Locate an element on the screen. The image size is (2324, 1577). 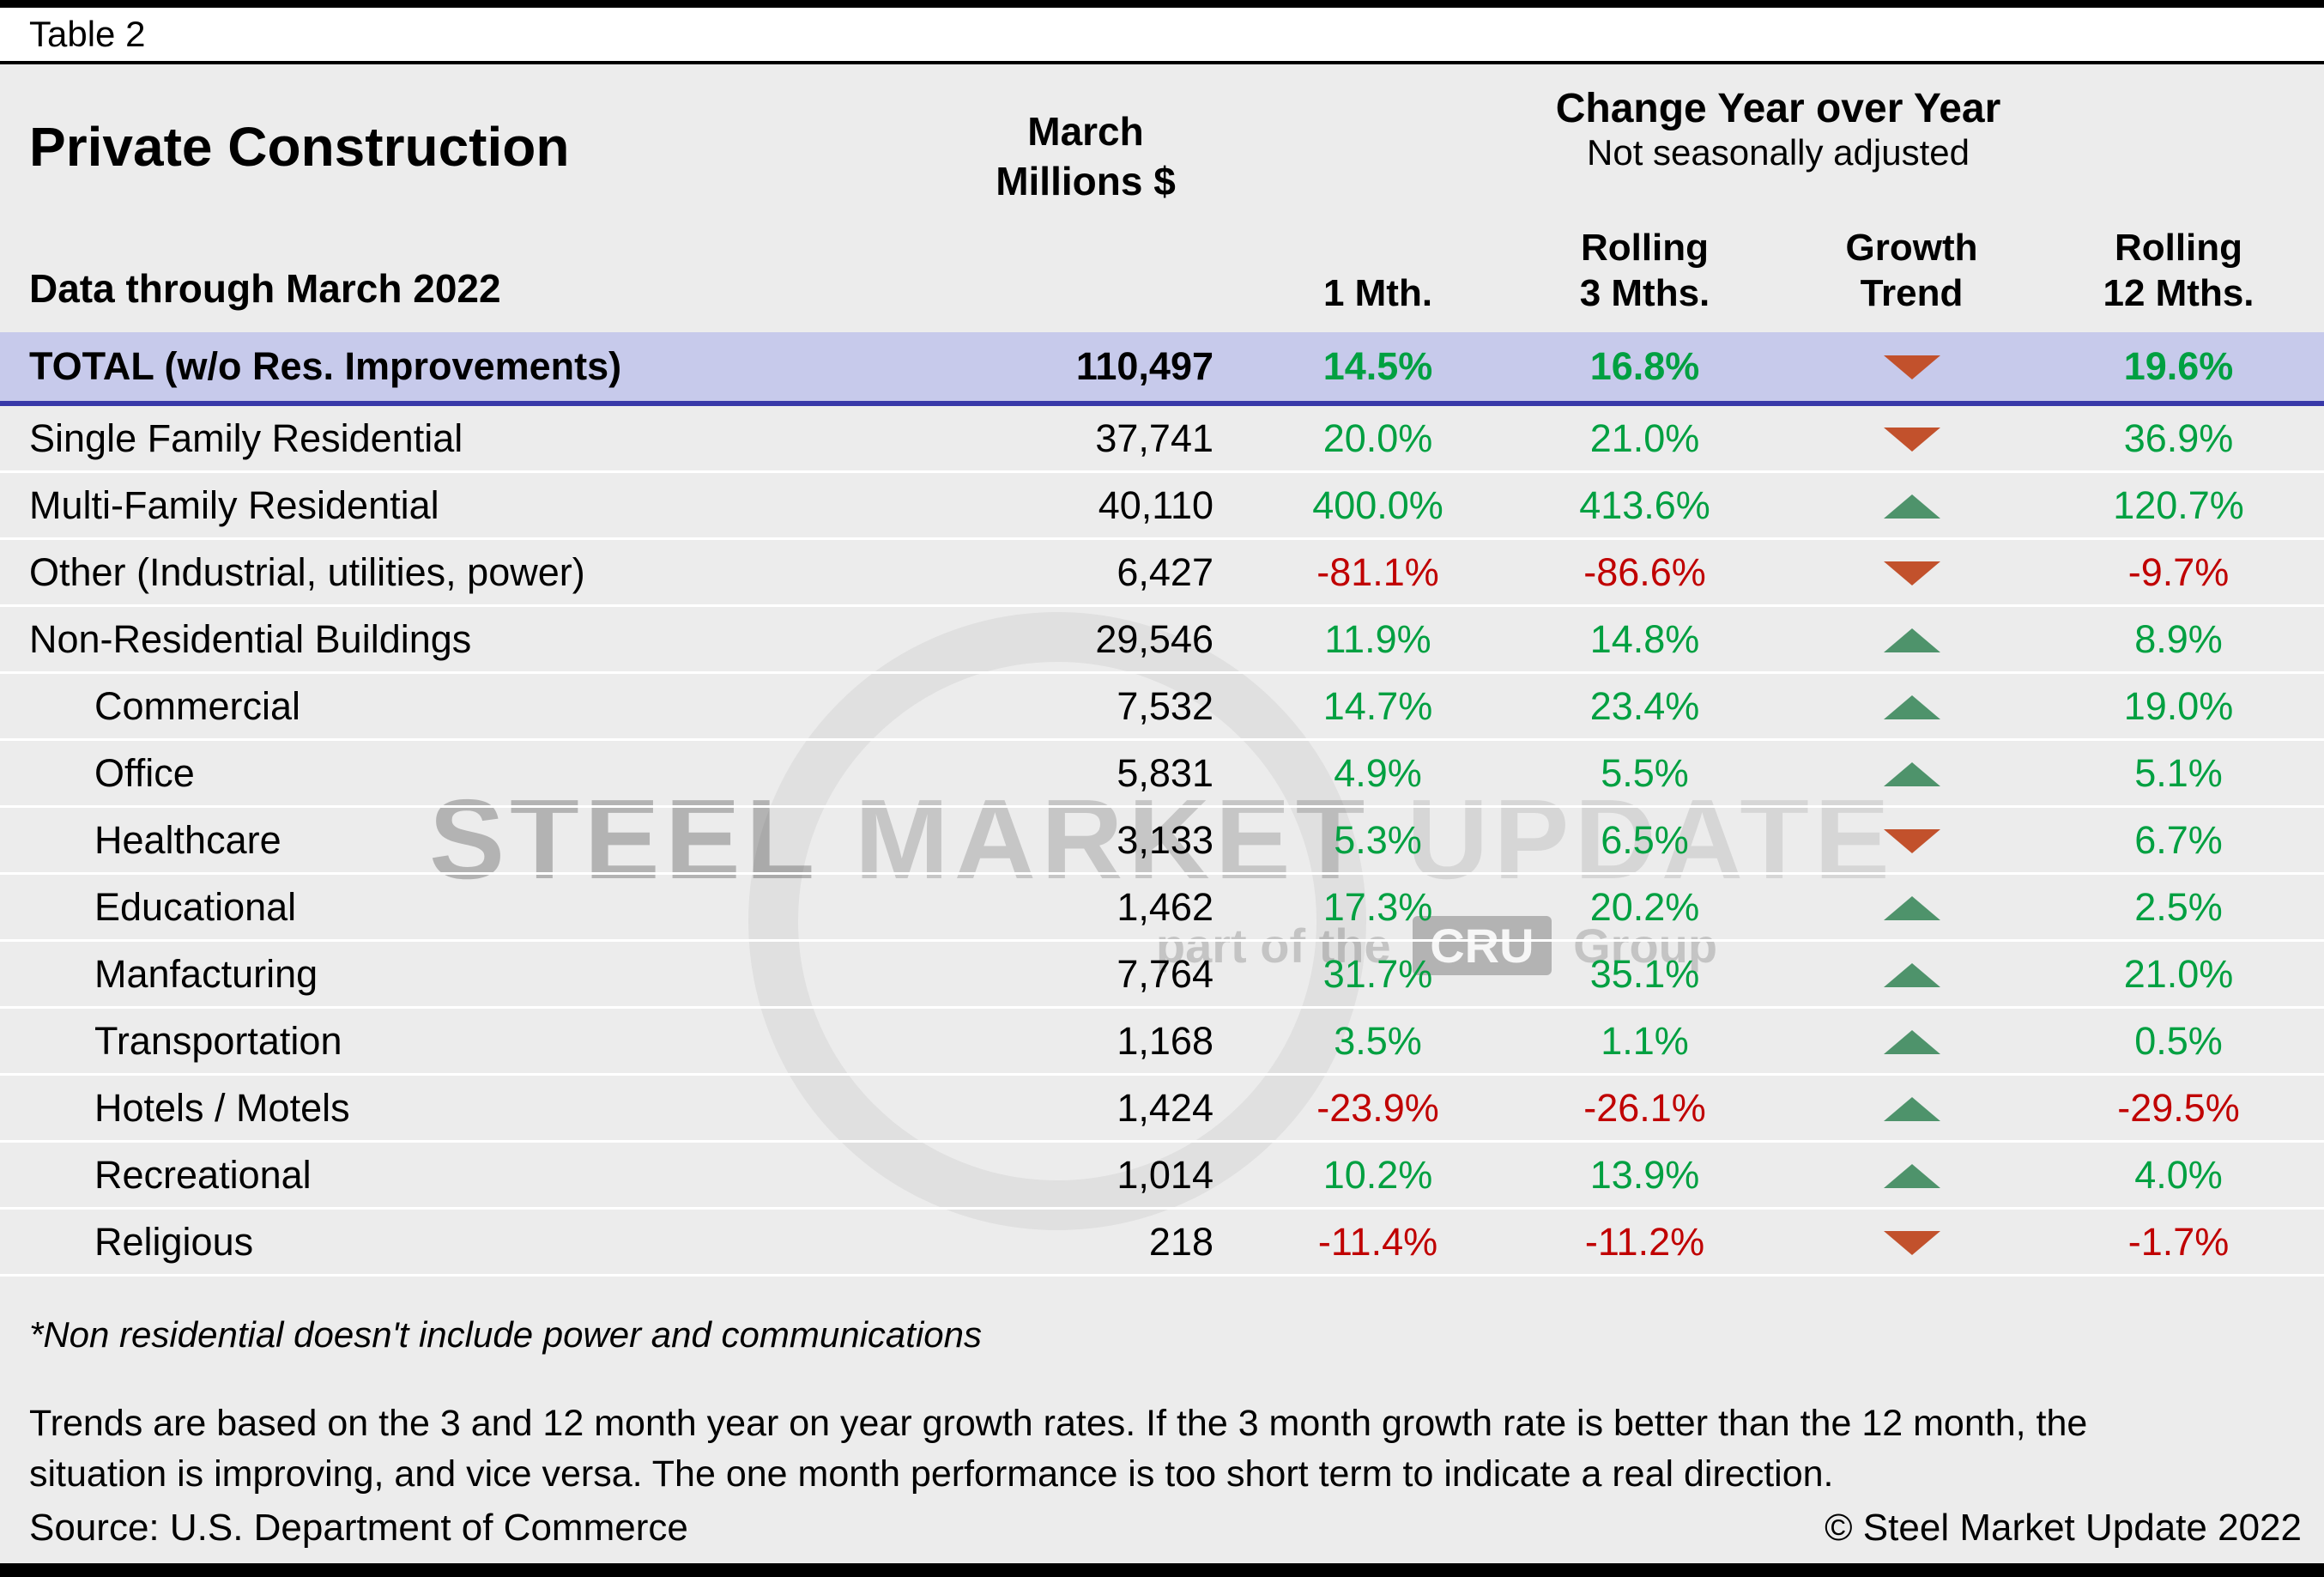
row-1mth-value: 14.5% is located at coordinates (1377, 366).